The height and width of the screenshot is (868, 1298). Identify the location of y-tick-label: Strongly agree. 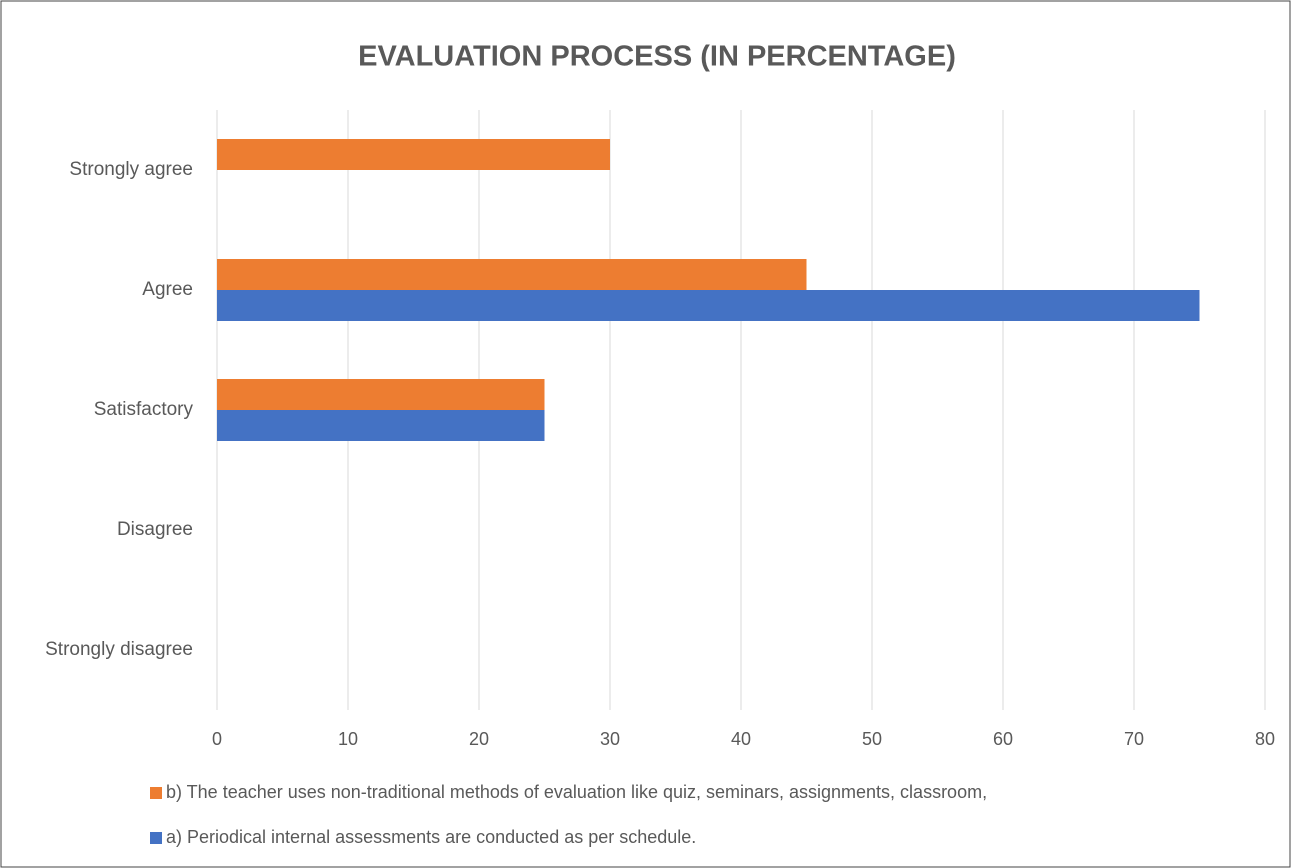
(131, 169).